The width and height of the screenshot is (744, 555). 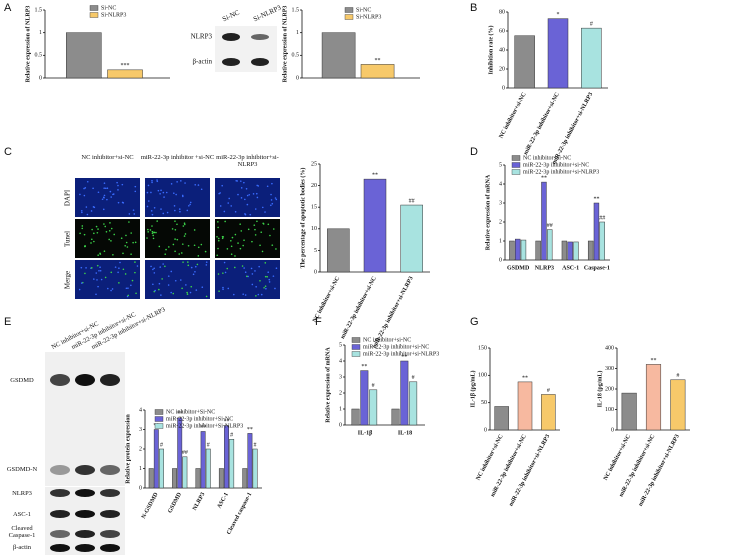 I want to click on y-tick-label: 1.5, so click(x=296, y=10).